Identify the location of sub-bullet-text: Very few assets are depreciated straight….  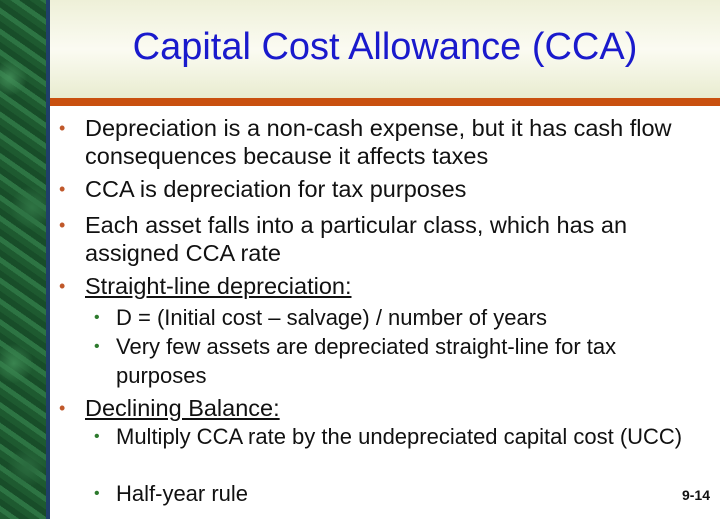
(366, 361).